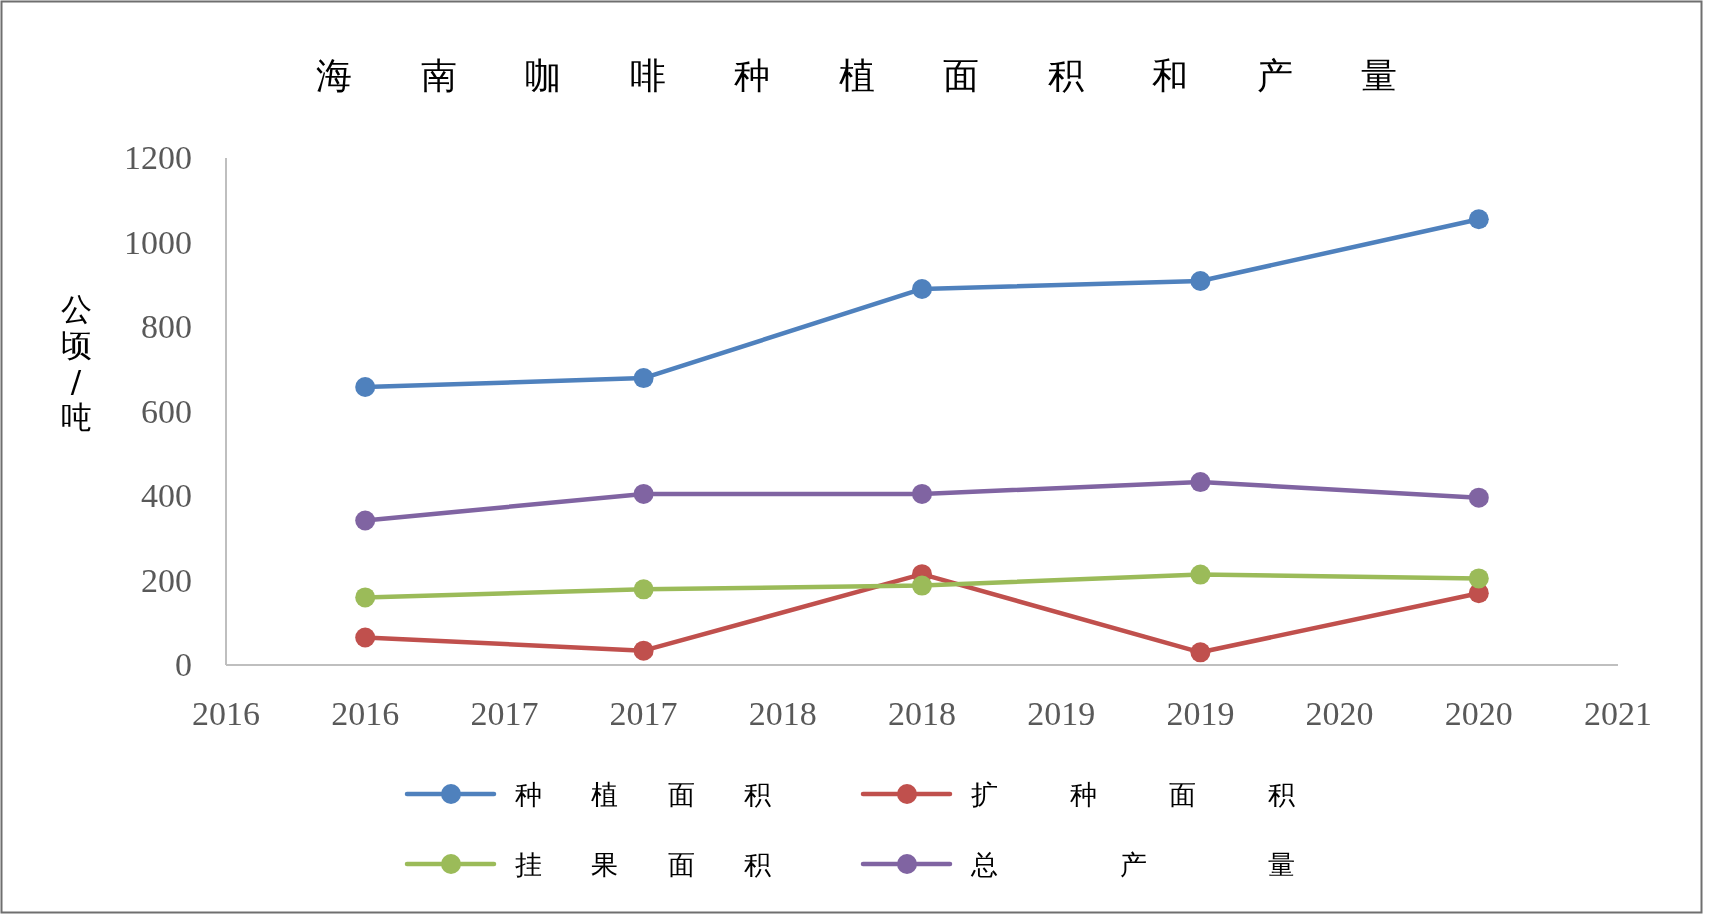 The image size is (1711, 918). What do you see at coordinates (643, 864) in the screenshot?
I see `legend-label: 挂 果 面 积` at bounding box center [643, 864].